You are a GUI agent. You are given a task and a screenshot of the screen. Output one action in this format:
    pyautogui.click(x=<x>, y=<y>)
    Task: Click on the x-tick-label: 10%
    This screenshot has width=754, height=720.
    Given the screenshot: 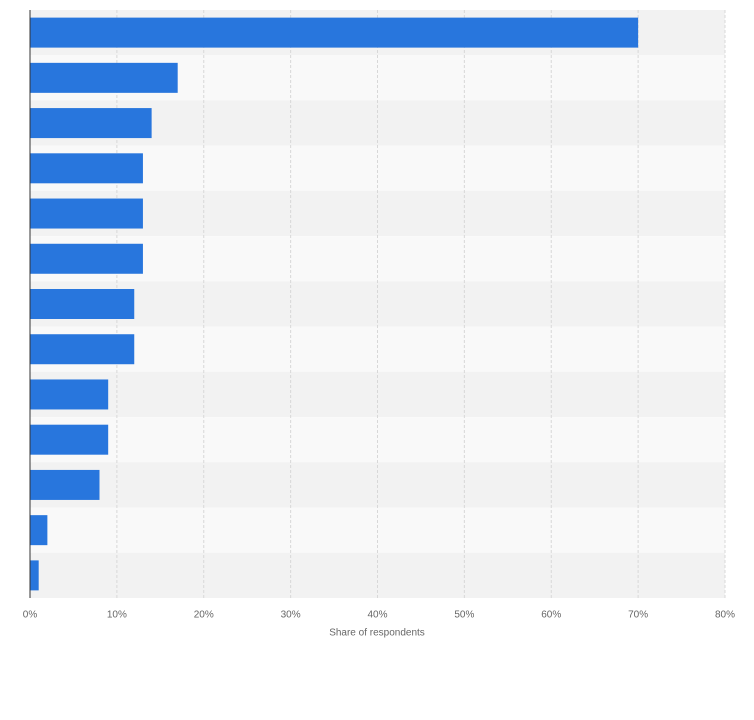 What is the action you would take?
    pyautogui.click(x=117, y=615)
    